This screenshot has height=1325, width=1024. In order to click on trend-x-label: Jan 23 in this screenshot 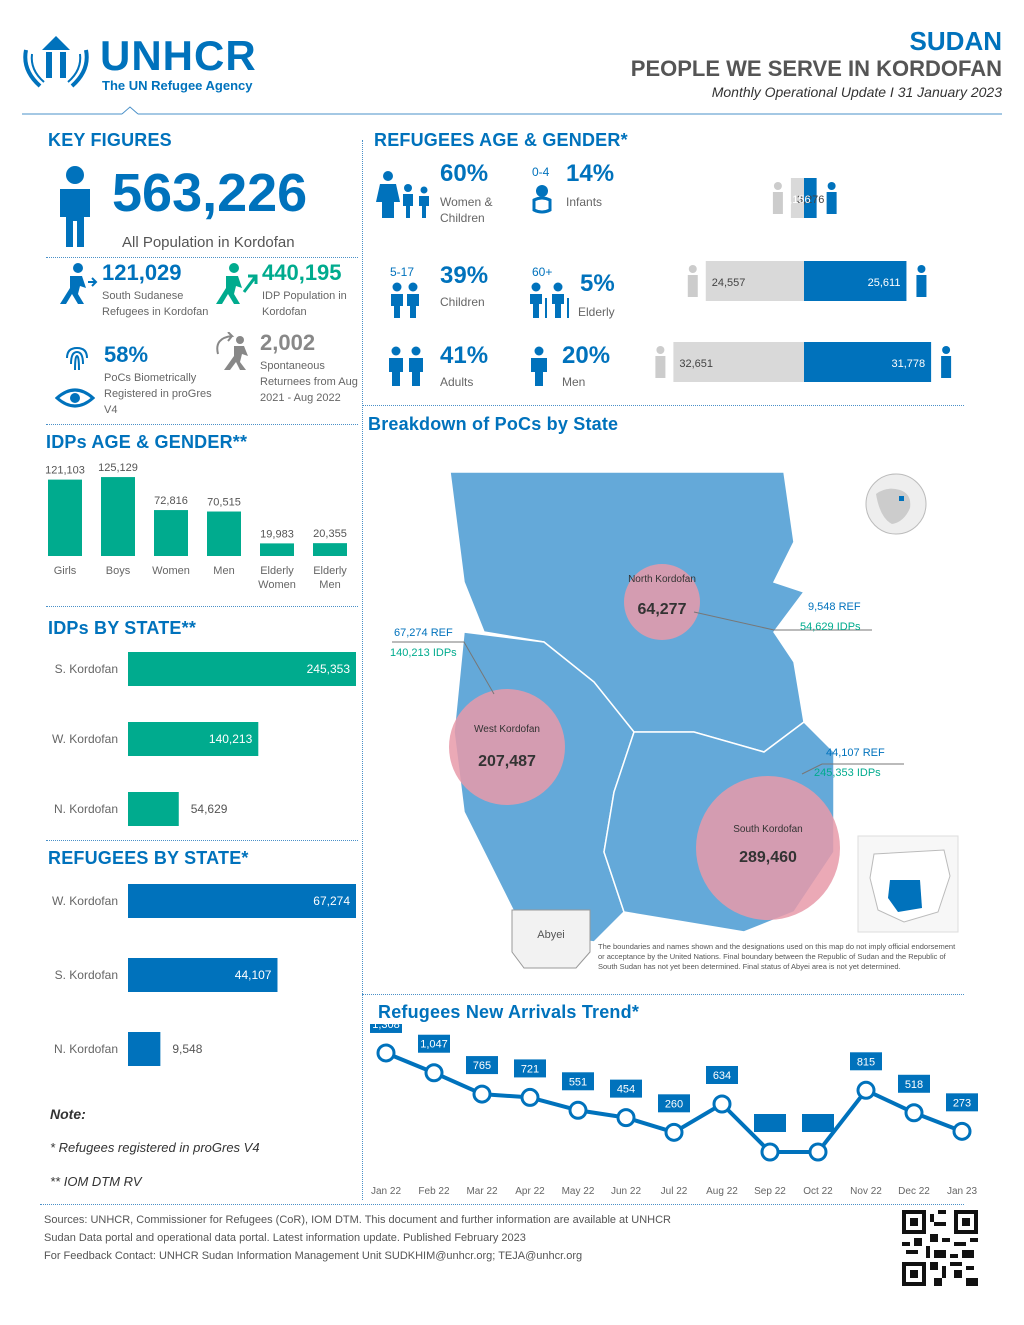, I will do `click(962, 1191)`.